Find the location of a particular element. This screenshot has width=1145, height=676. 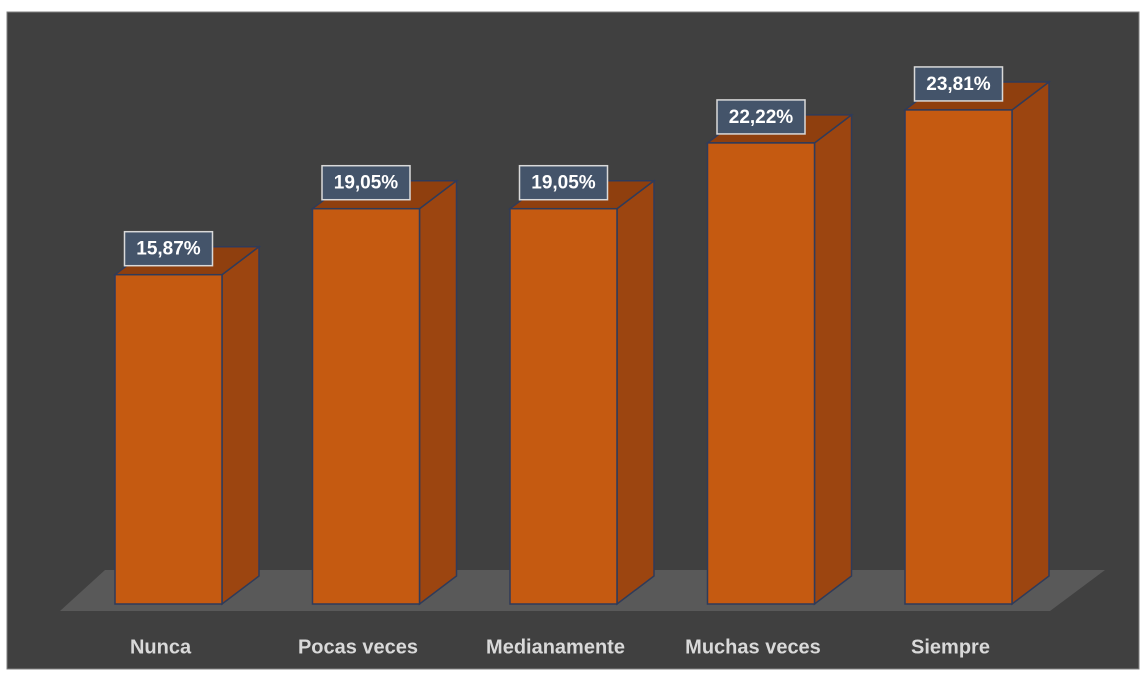

x-tick-label: Muchas veces is located at coordinates (753, 647).